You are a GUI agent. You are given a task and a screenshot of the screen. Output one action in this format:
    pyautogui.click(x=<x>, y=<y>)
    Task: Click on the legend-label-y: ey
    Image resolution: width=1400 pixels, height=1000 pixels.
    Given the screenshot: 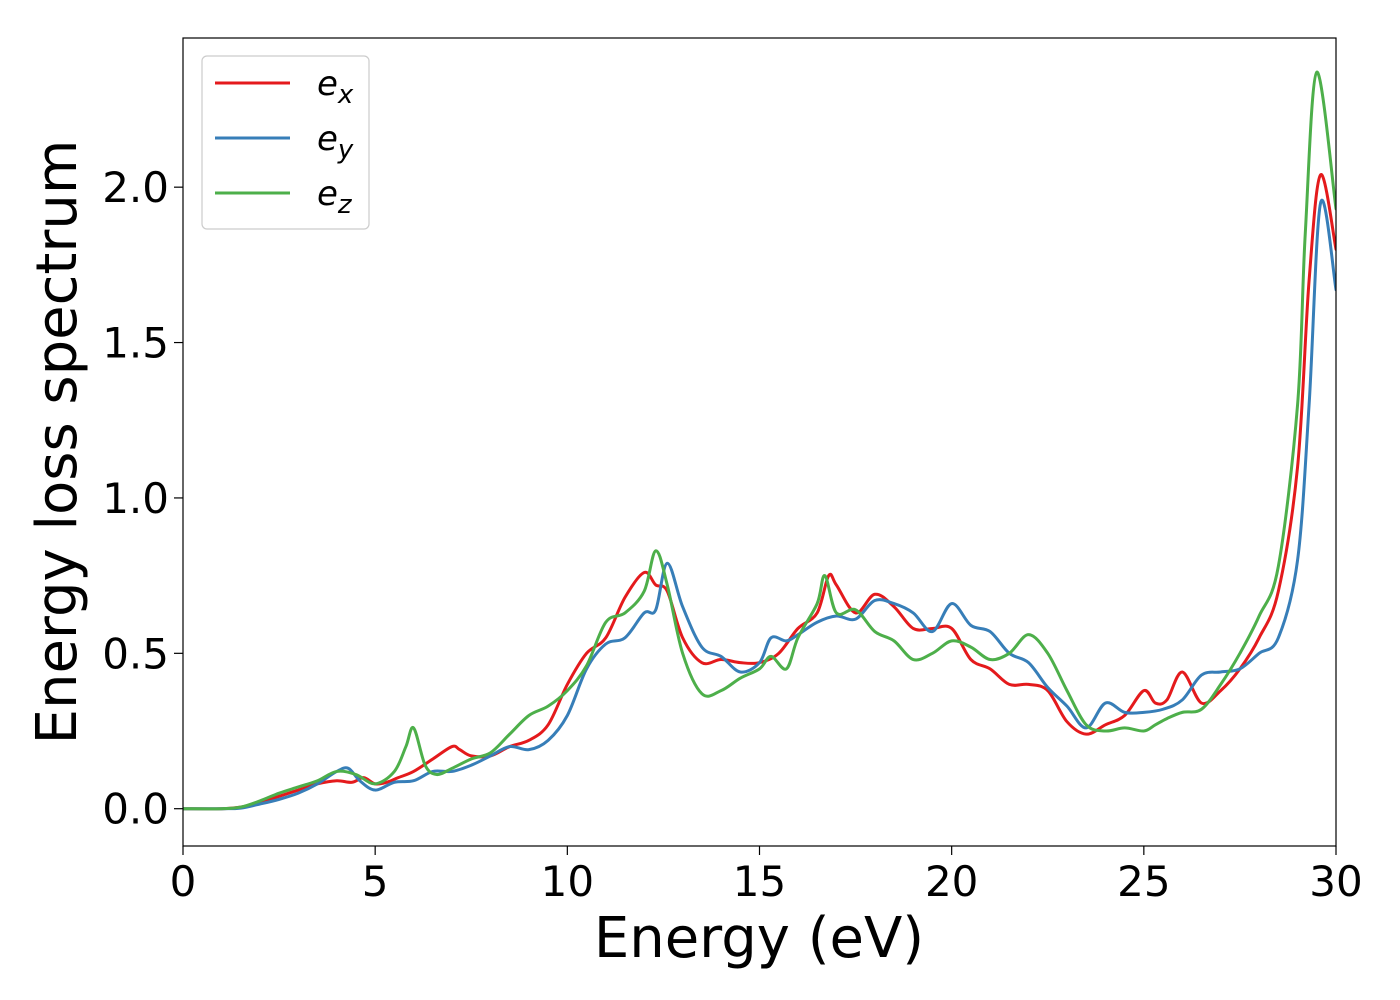 What is the action you would take?
    pyautogui.click(x=335, y=142)
    